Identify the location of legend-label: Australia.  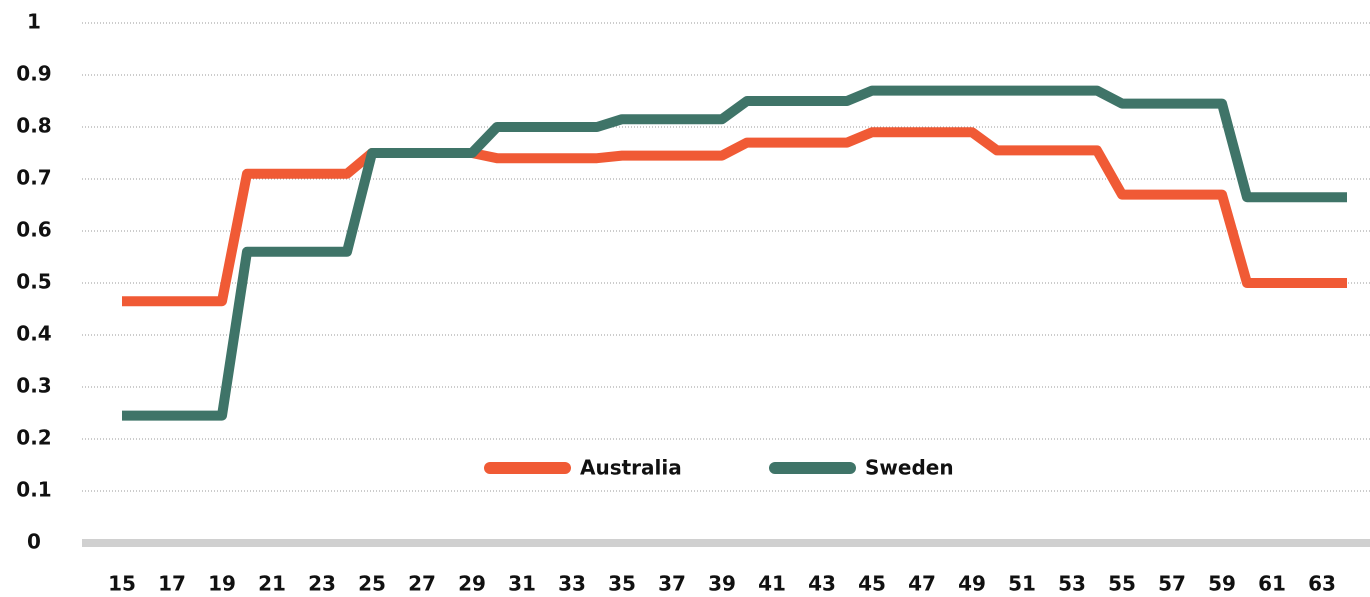
(631, 468).